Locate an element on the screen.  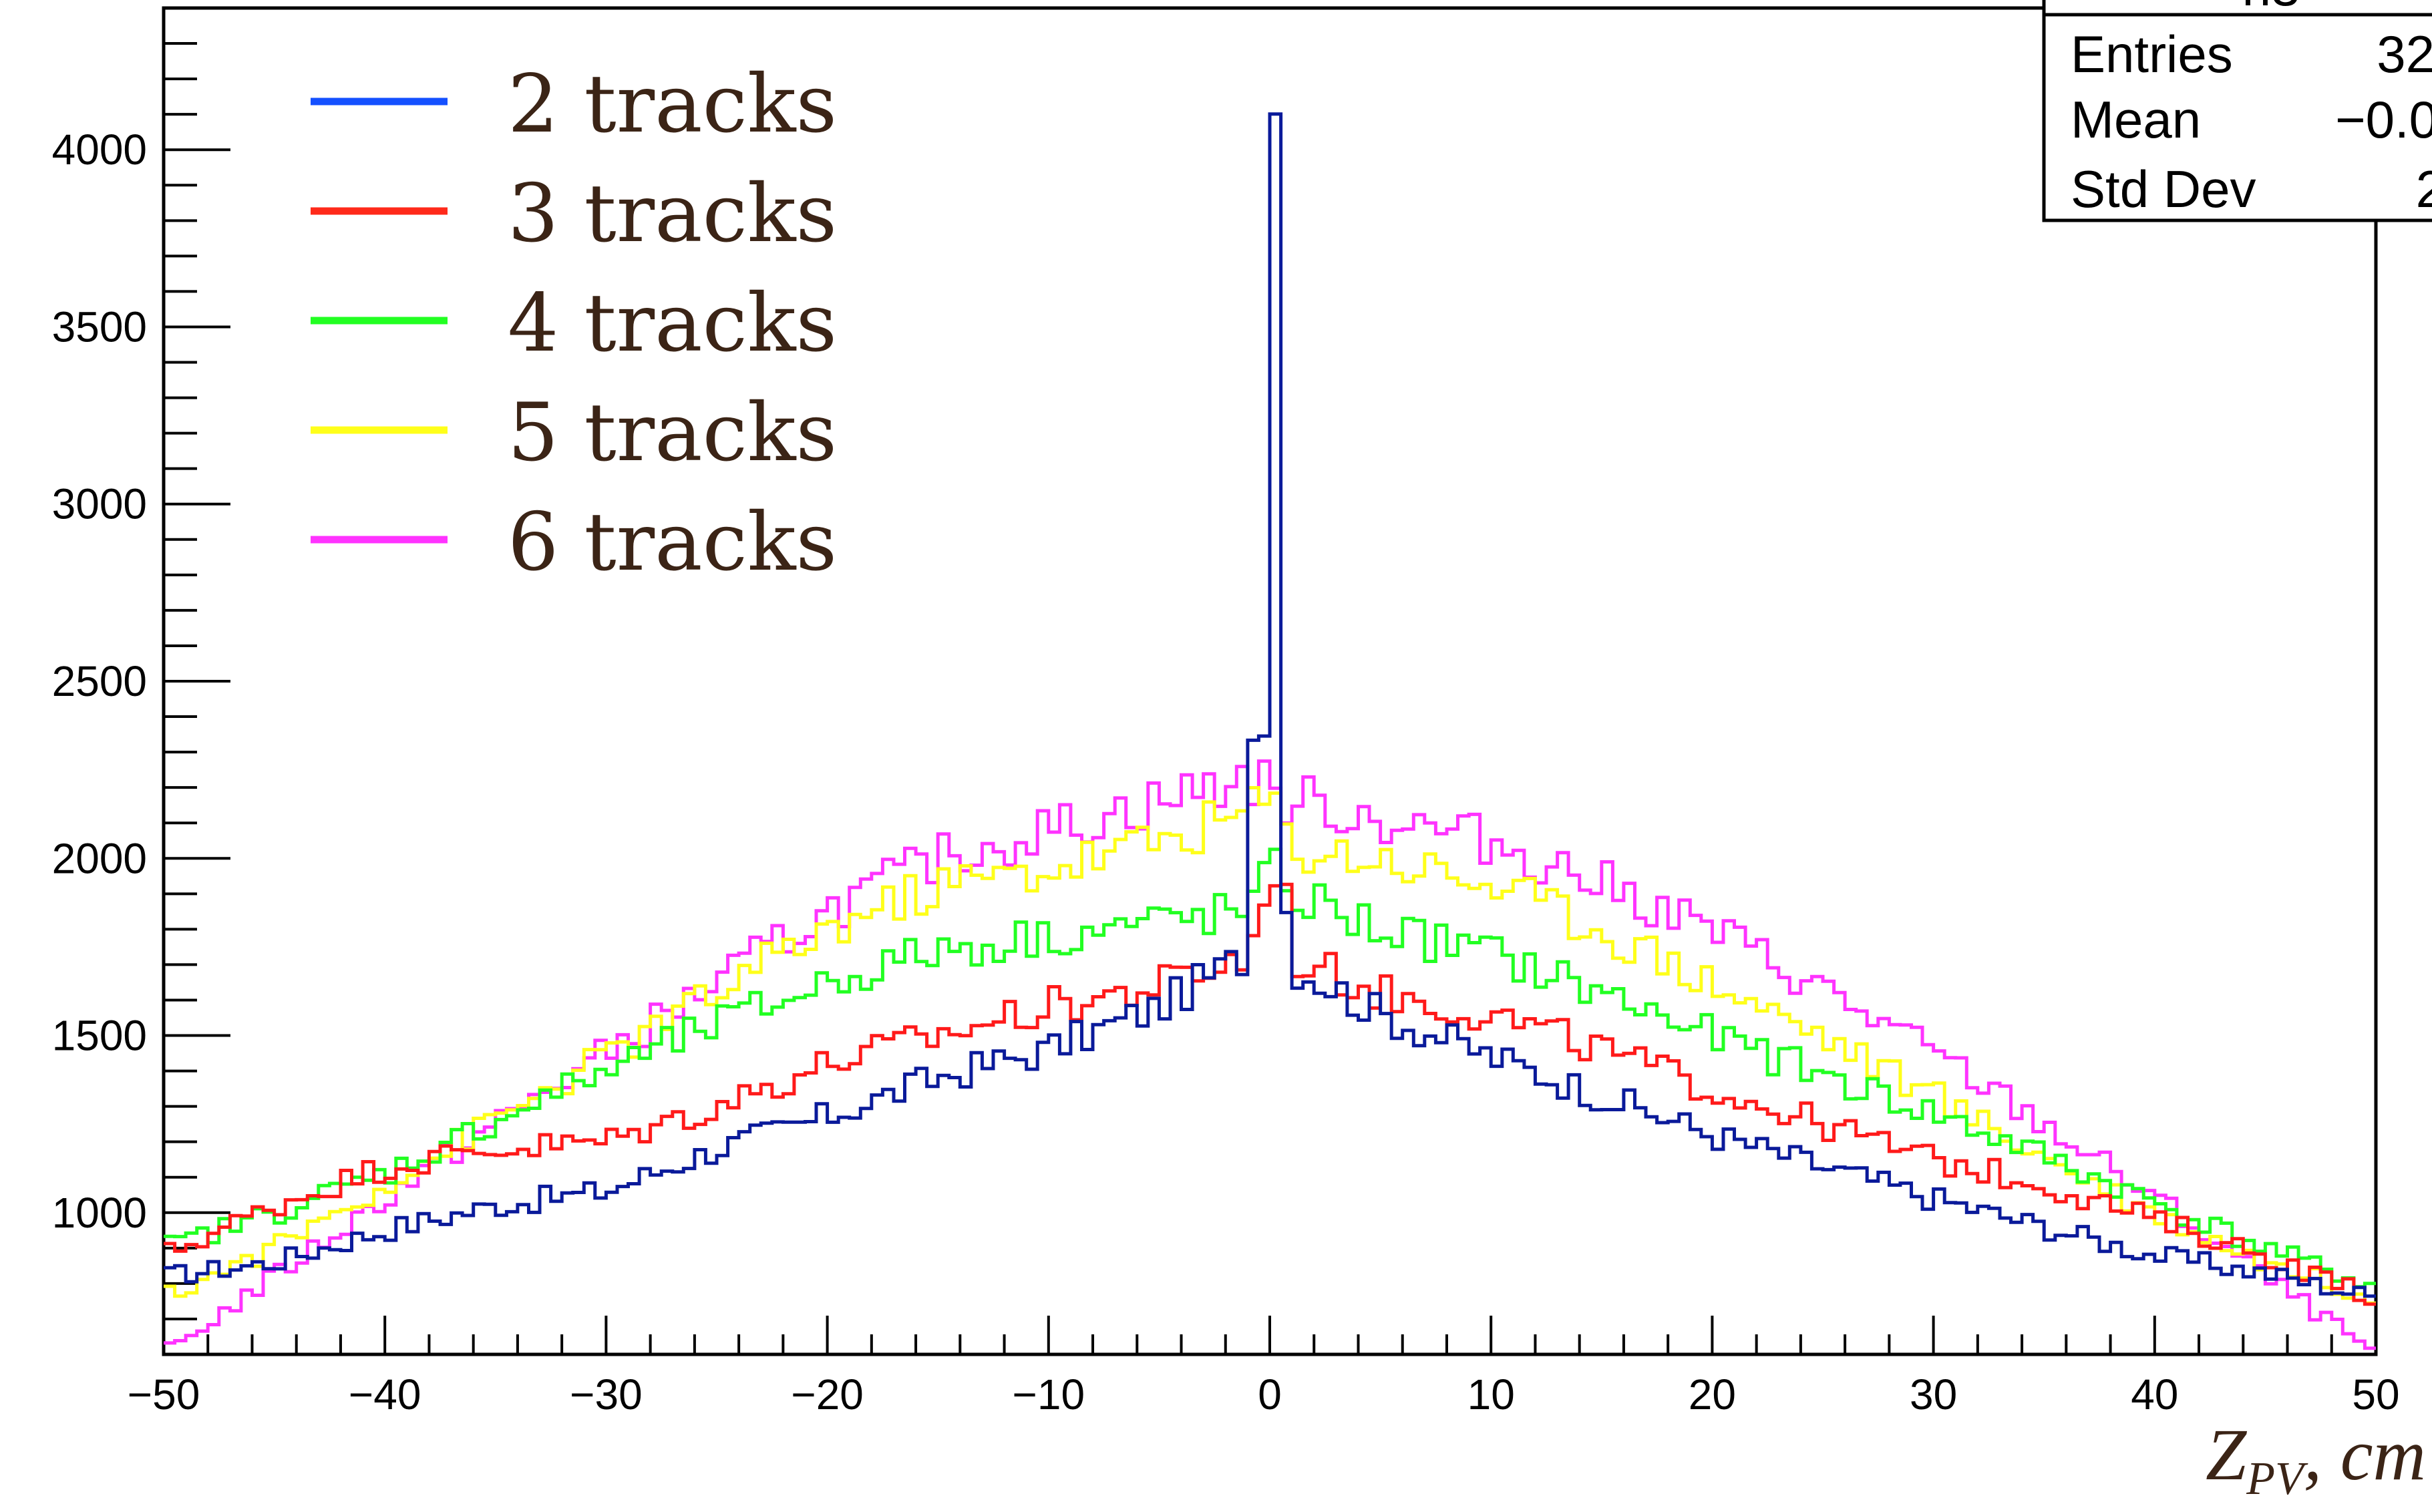
stats-box-frame is located at coordinates (2237, 111).